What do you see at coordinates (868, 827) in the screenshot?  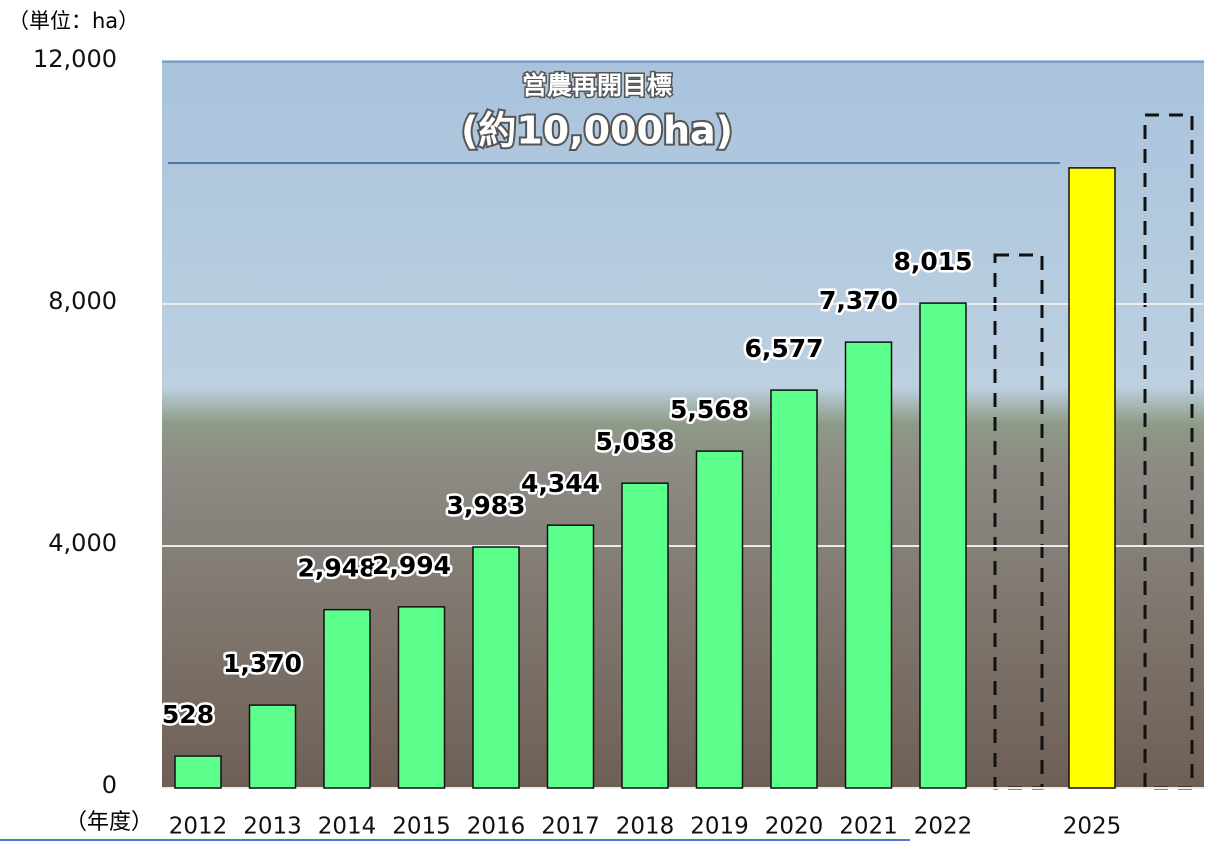 I see `x-tick-label: 2021` at bounding box center [868, 827].